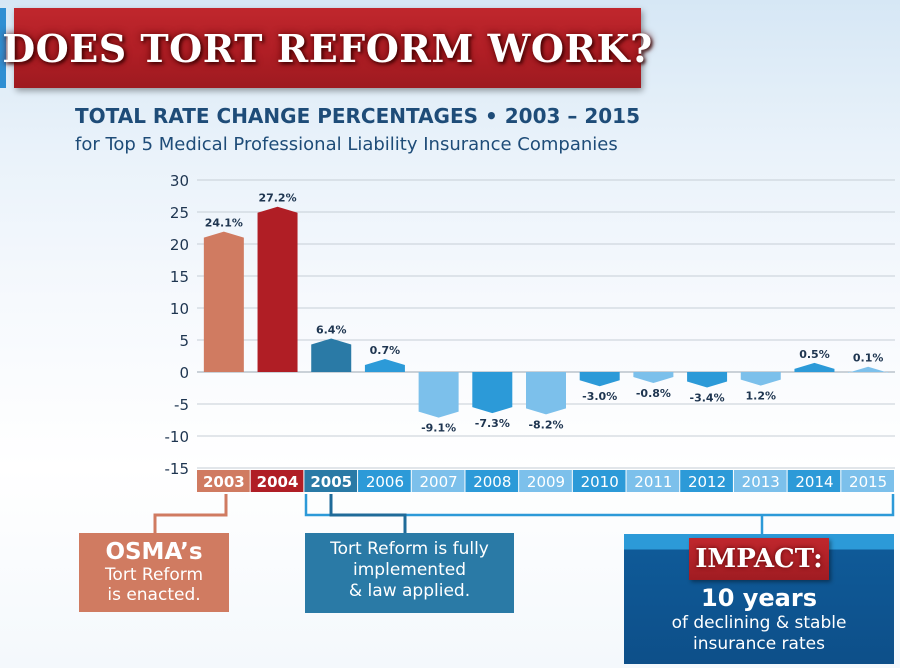 This screenshot has height=668, width=900. I want to click on year-label-2013: 2013, so click(761, 482).